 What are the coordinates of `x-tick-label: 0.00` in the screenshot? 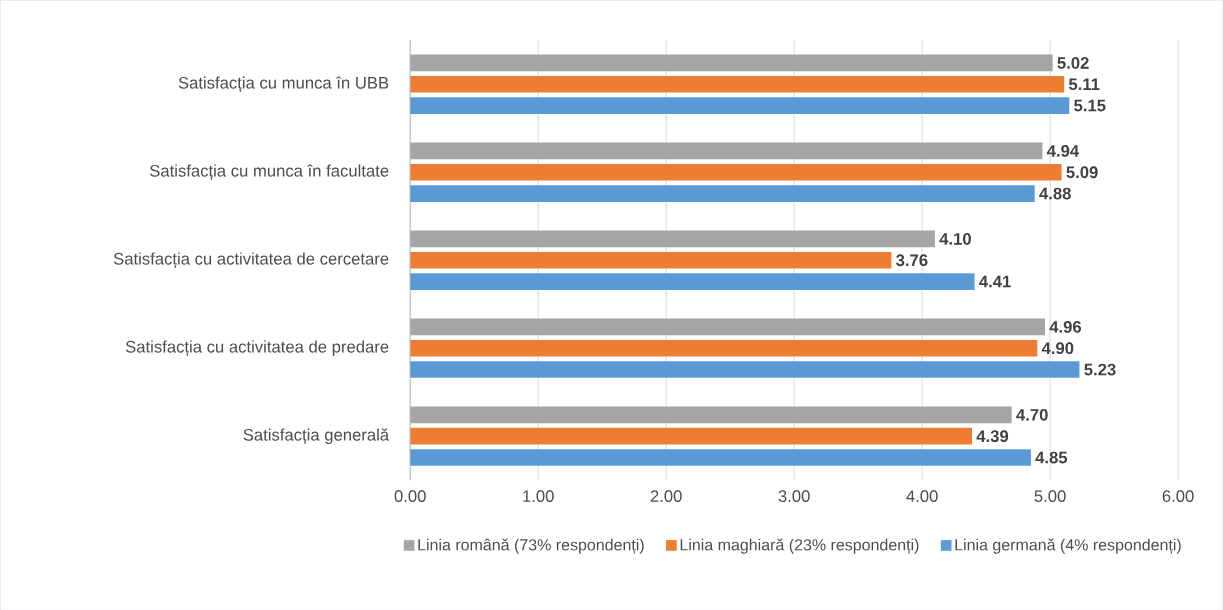 It's located at (410, 496).